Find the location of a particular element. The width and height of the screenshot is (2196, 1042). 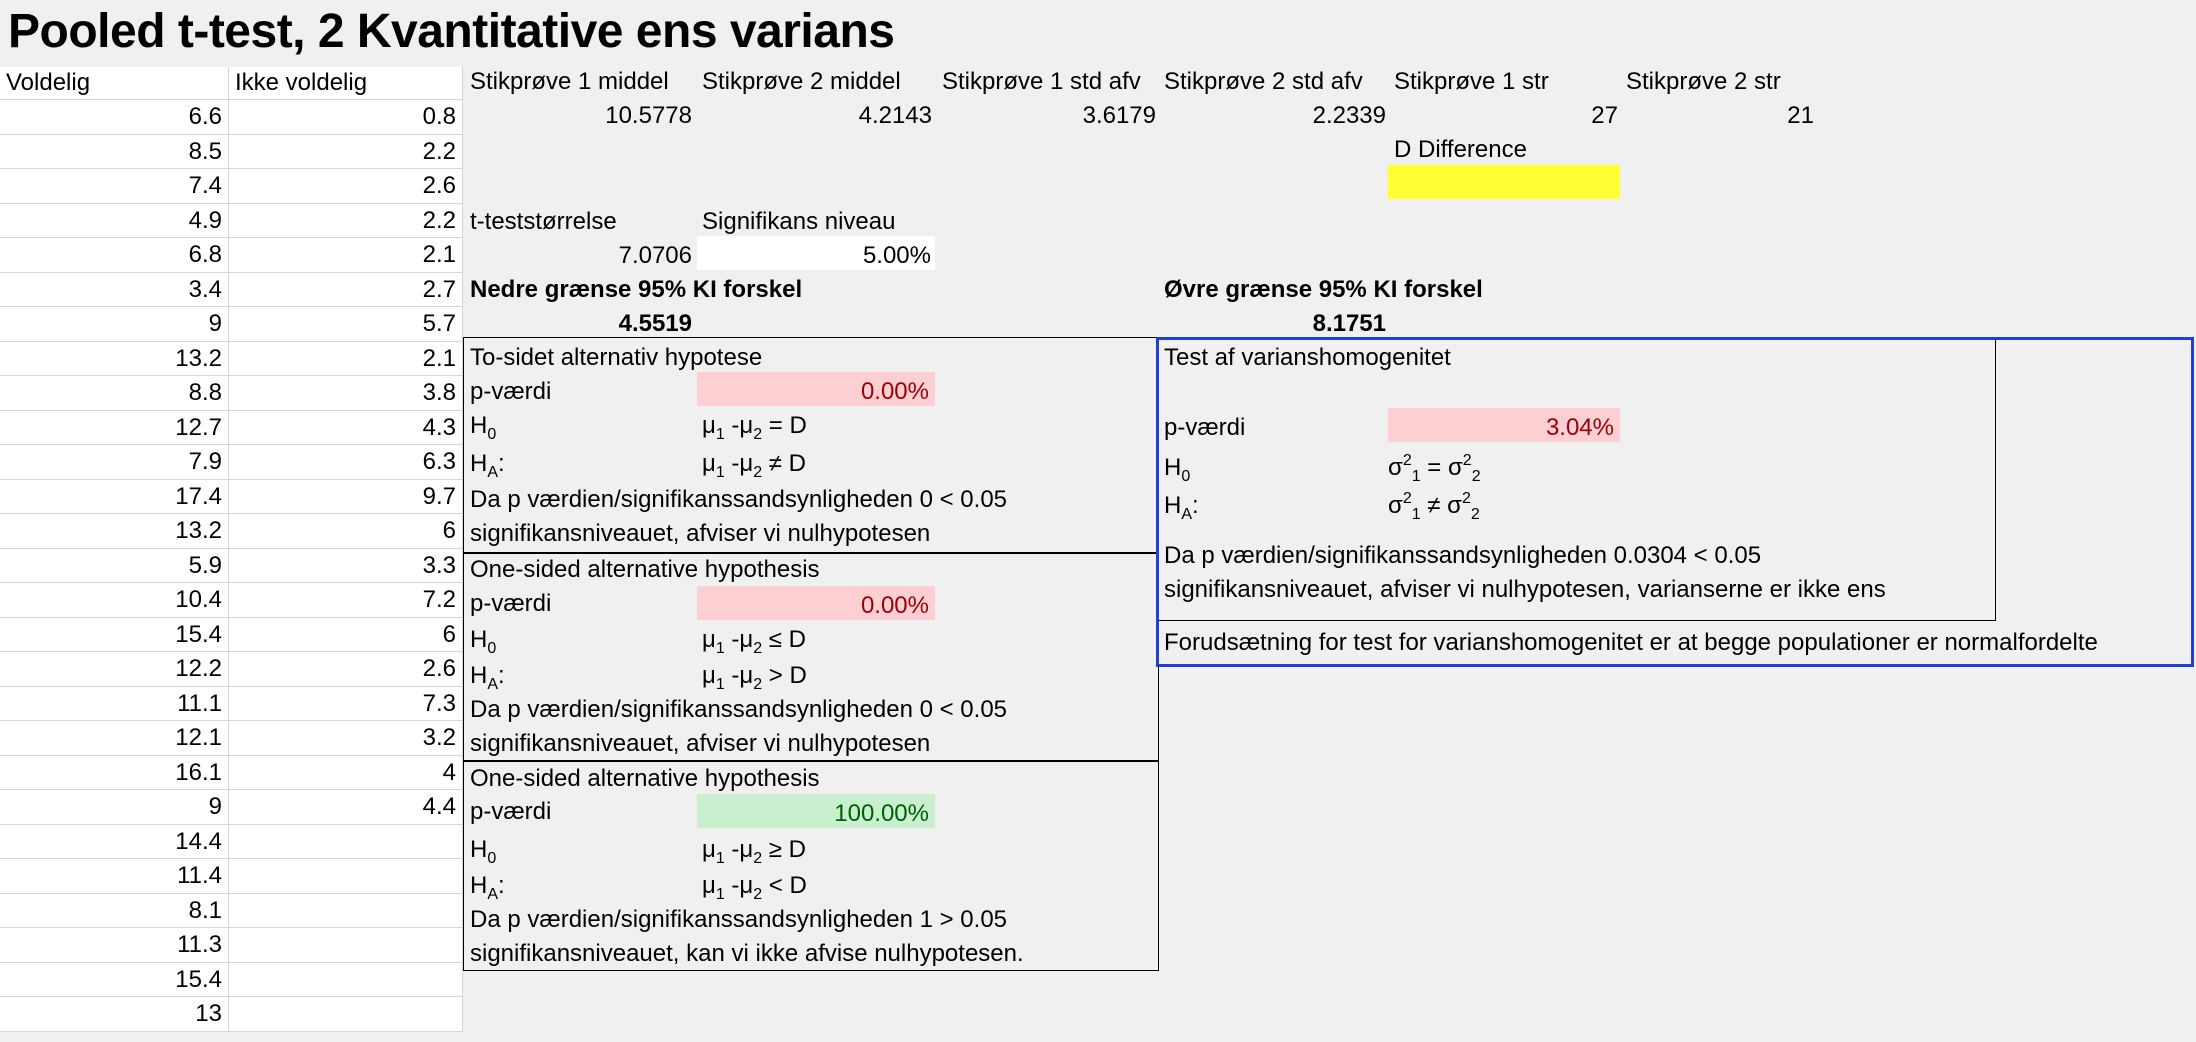

voldelig-cell: 8.8 is located at coordinates (114, 393).